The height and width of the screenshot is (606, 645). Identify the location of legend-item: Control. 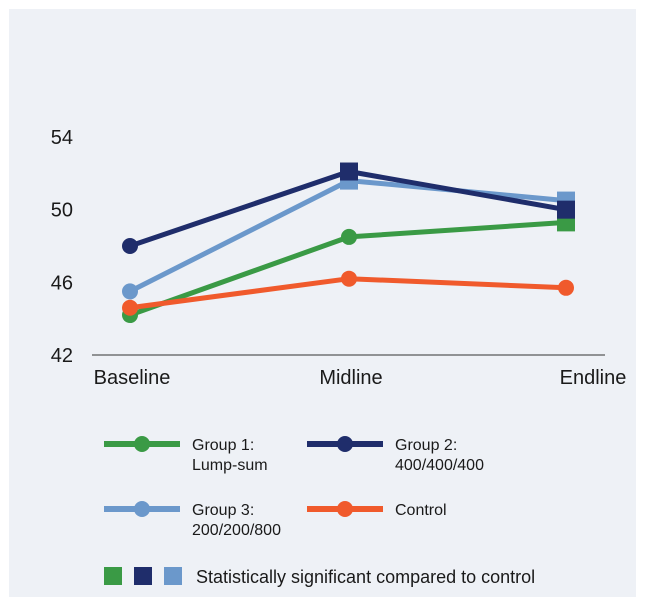
(377, 510).